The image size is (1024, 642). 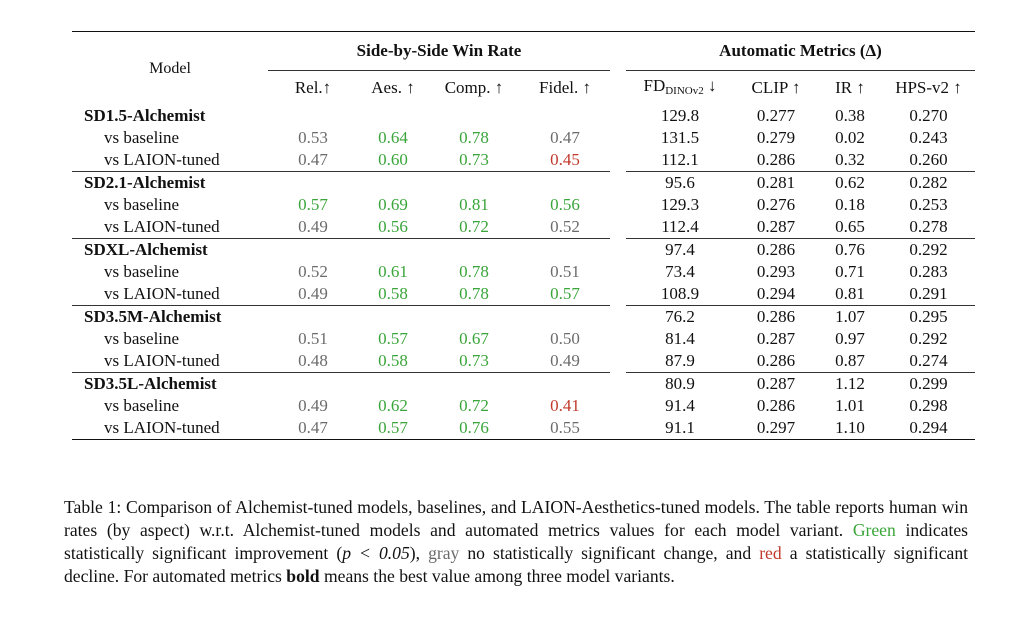 What do you see at coordinates (313, 360) in the screenshot?
I see `winrate-rel-cell: 0.48` at bounding box center [313, 360].